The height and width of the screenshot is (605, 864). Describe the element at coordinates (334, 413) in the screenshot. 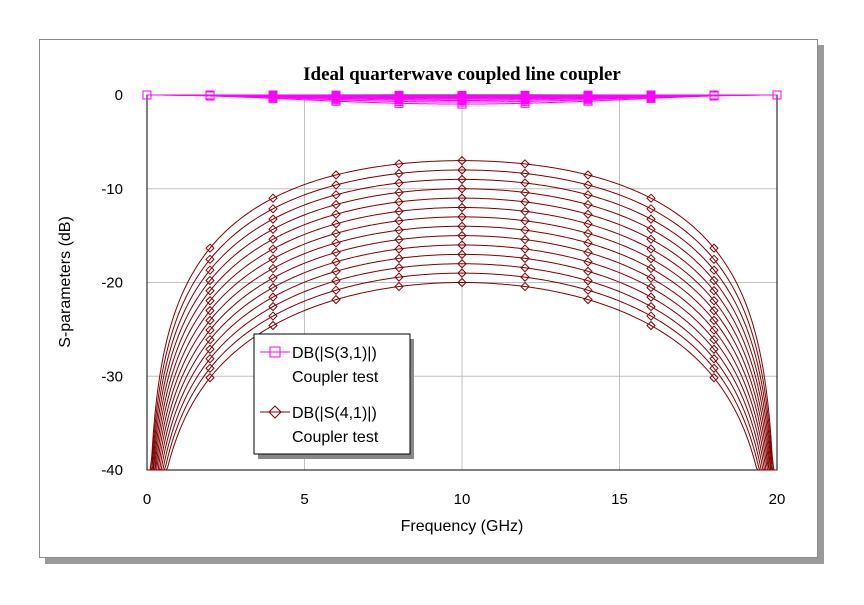

I see `legend-label-s41: DB(|S(4,1)|)` at that location.